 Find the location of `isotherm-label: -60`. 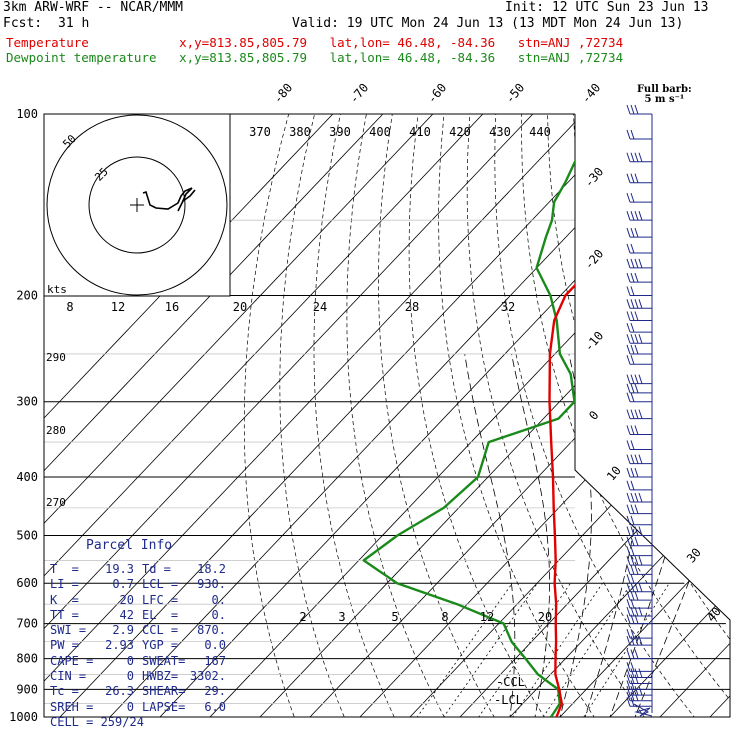

isotherm-label: -60 is located at coordinates (437, 94).